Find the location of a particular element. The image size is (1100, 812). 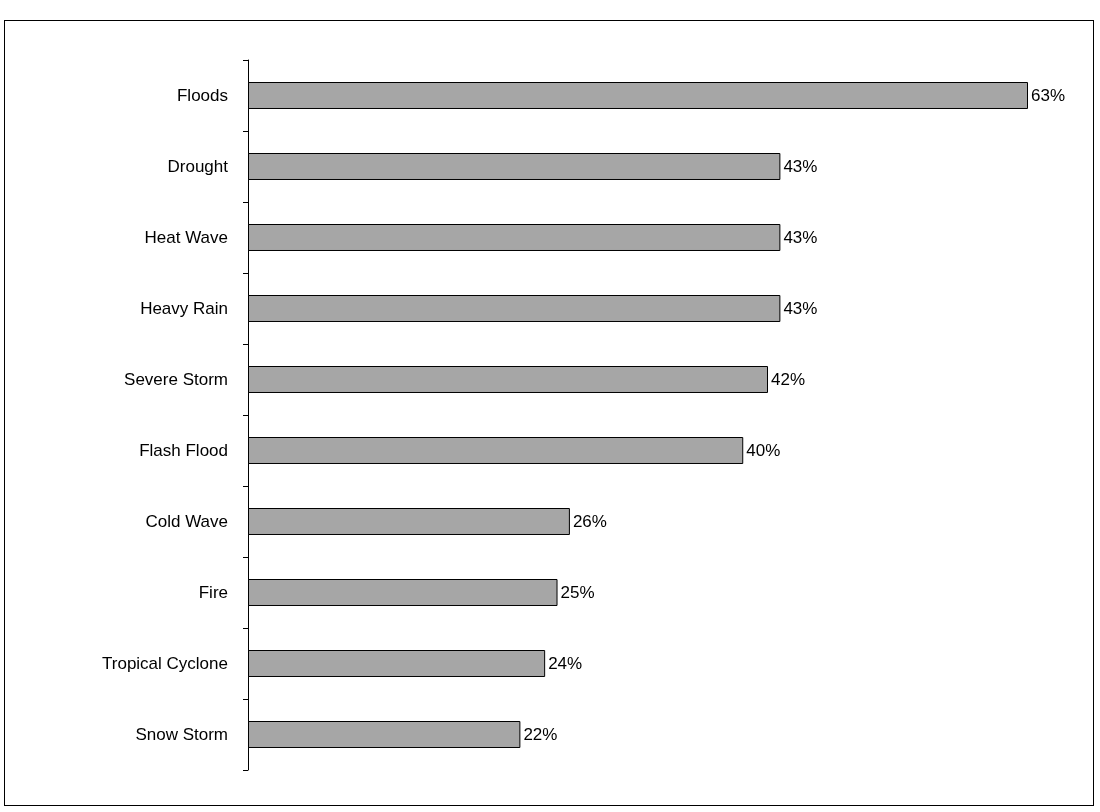

y-tick-label: Heat Wave is located at coordinates (186, 237).